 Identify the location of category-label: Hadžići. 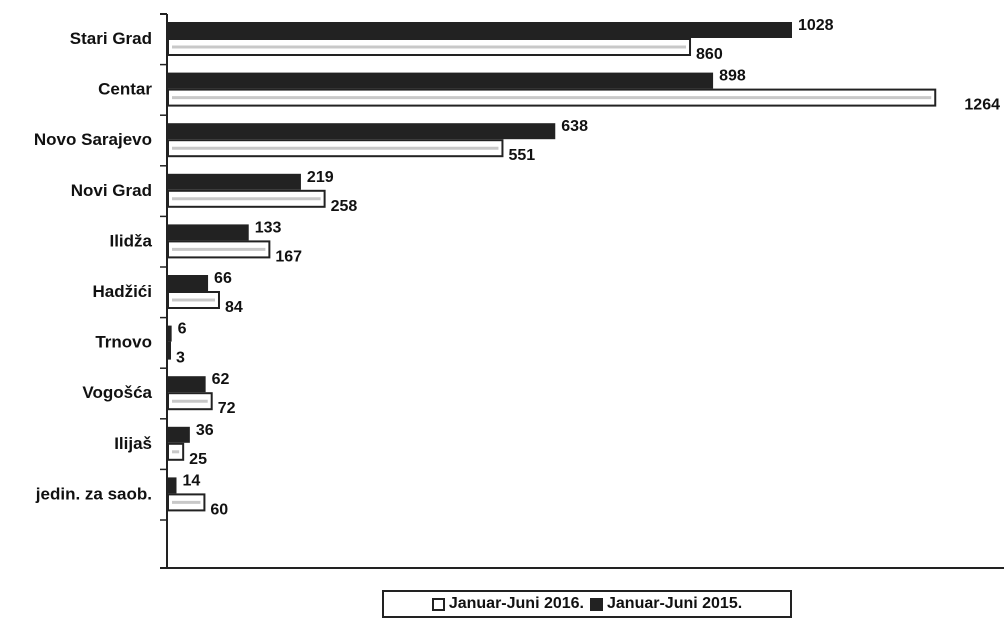
(122, 291).